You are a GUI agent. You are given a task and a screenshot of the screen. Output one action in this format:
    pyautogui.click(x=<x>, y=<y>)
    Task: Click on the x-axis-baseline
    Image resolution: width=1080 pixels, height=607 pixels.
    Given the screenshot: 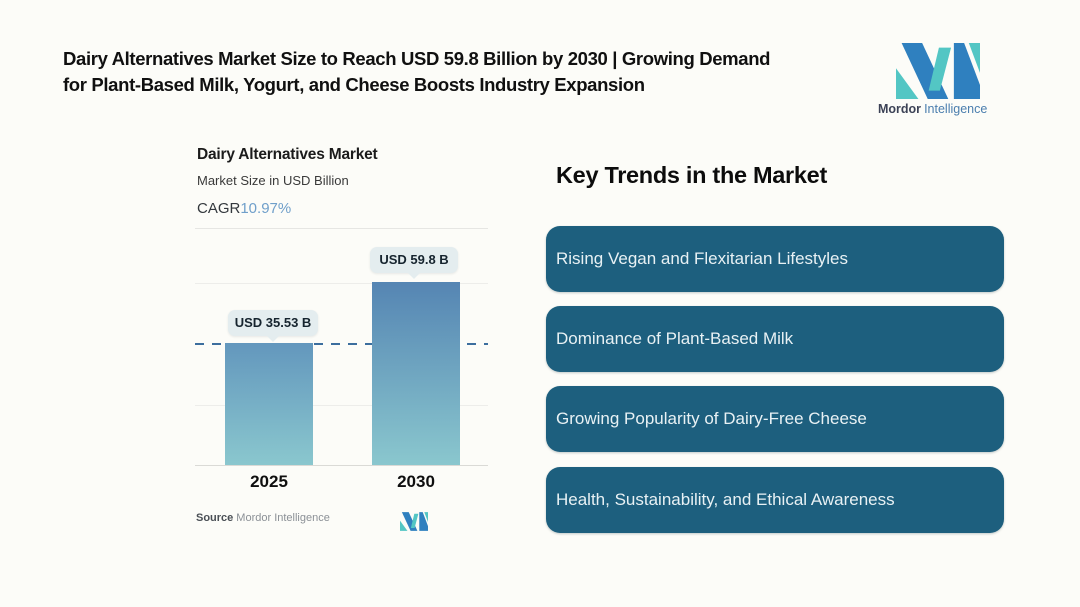 What is the action you would take?
    pyautogui.click(x=341, y=465)
    